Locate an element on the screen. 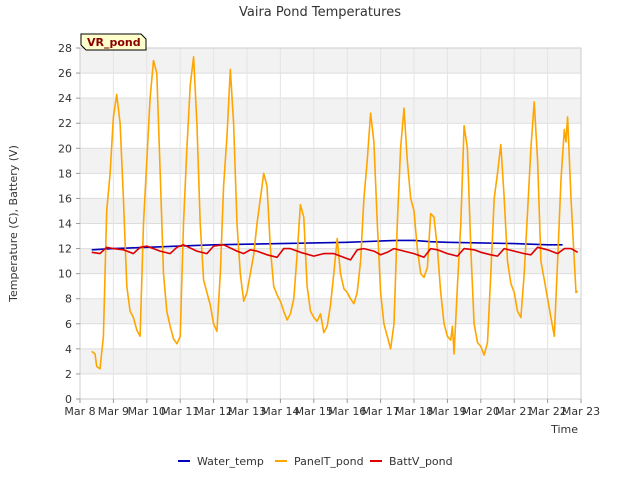  x-tick-label: Mar 9 is located at coordinates (113, 411).